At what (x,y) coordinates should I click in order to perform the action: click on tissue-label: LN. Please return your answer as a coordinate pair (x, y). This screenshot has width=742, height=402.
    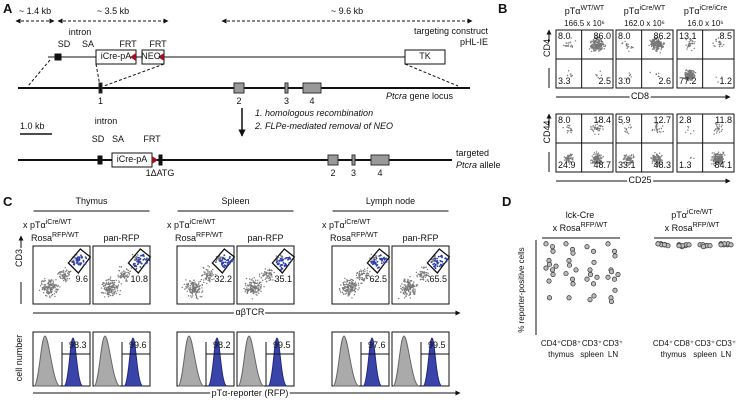
    Looking at the image, I should click on (613, 354).